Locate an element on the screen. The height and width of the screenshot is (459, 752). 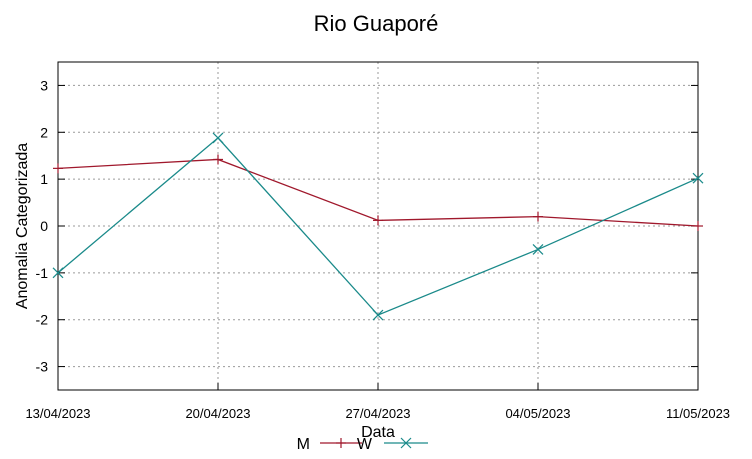
x-tick-label: 11/05/2023 is located at coordinates (698, 413).